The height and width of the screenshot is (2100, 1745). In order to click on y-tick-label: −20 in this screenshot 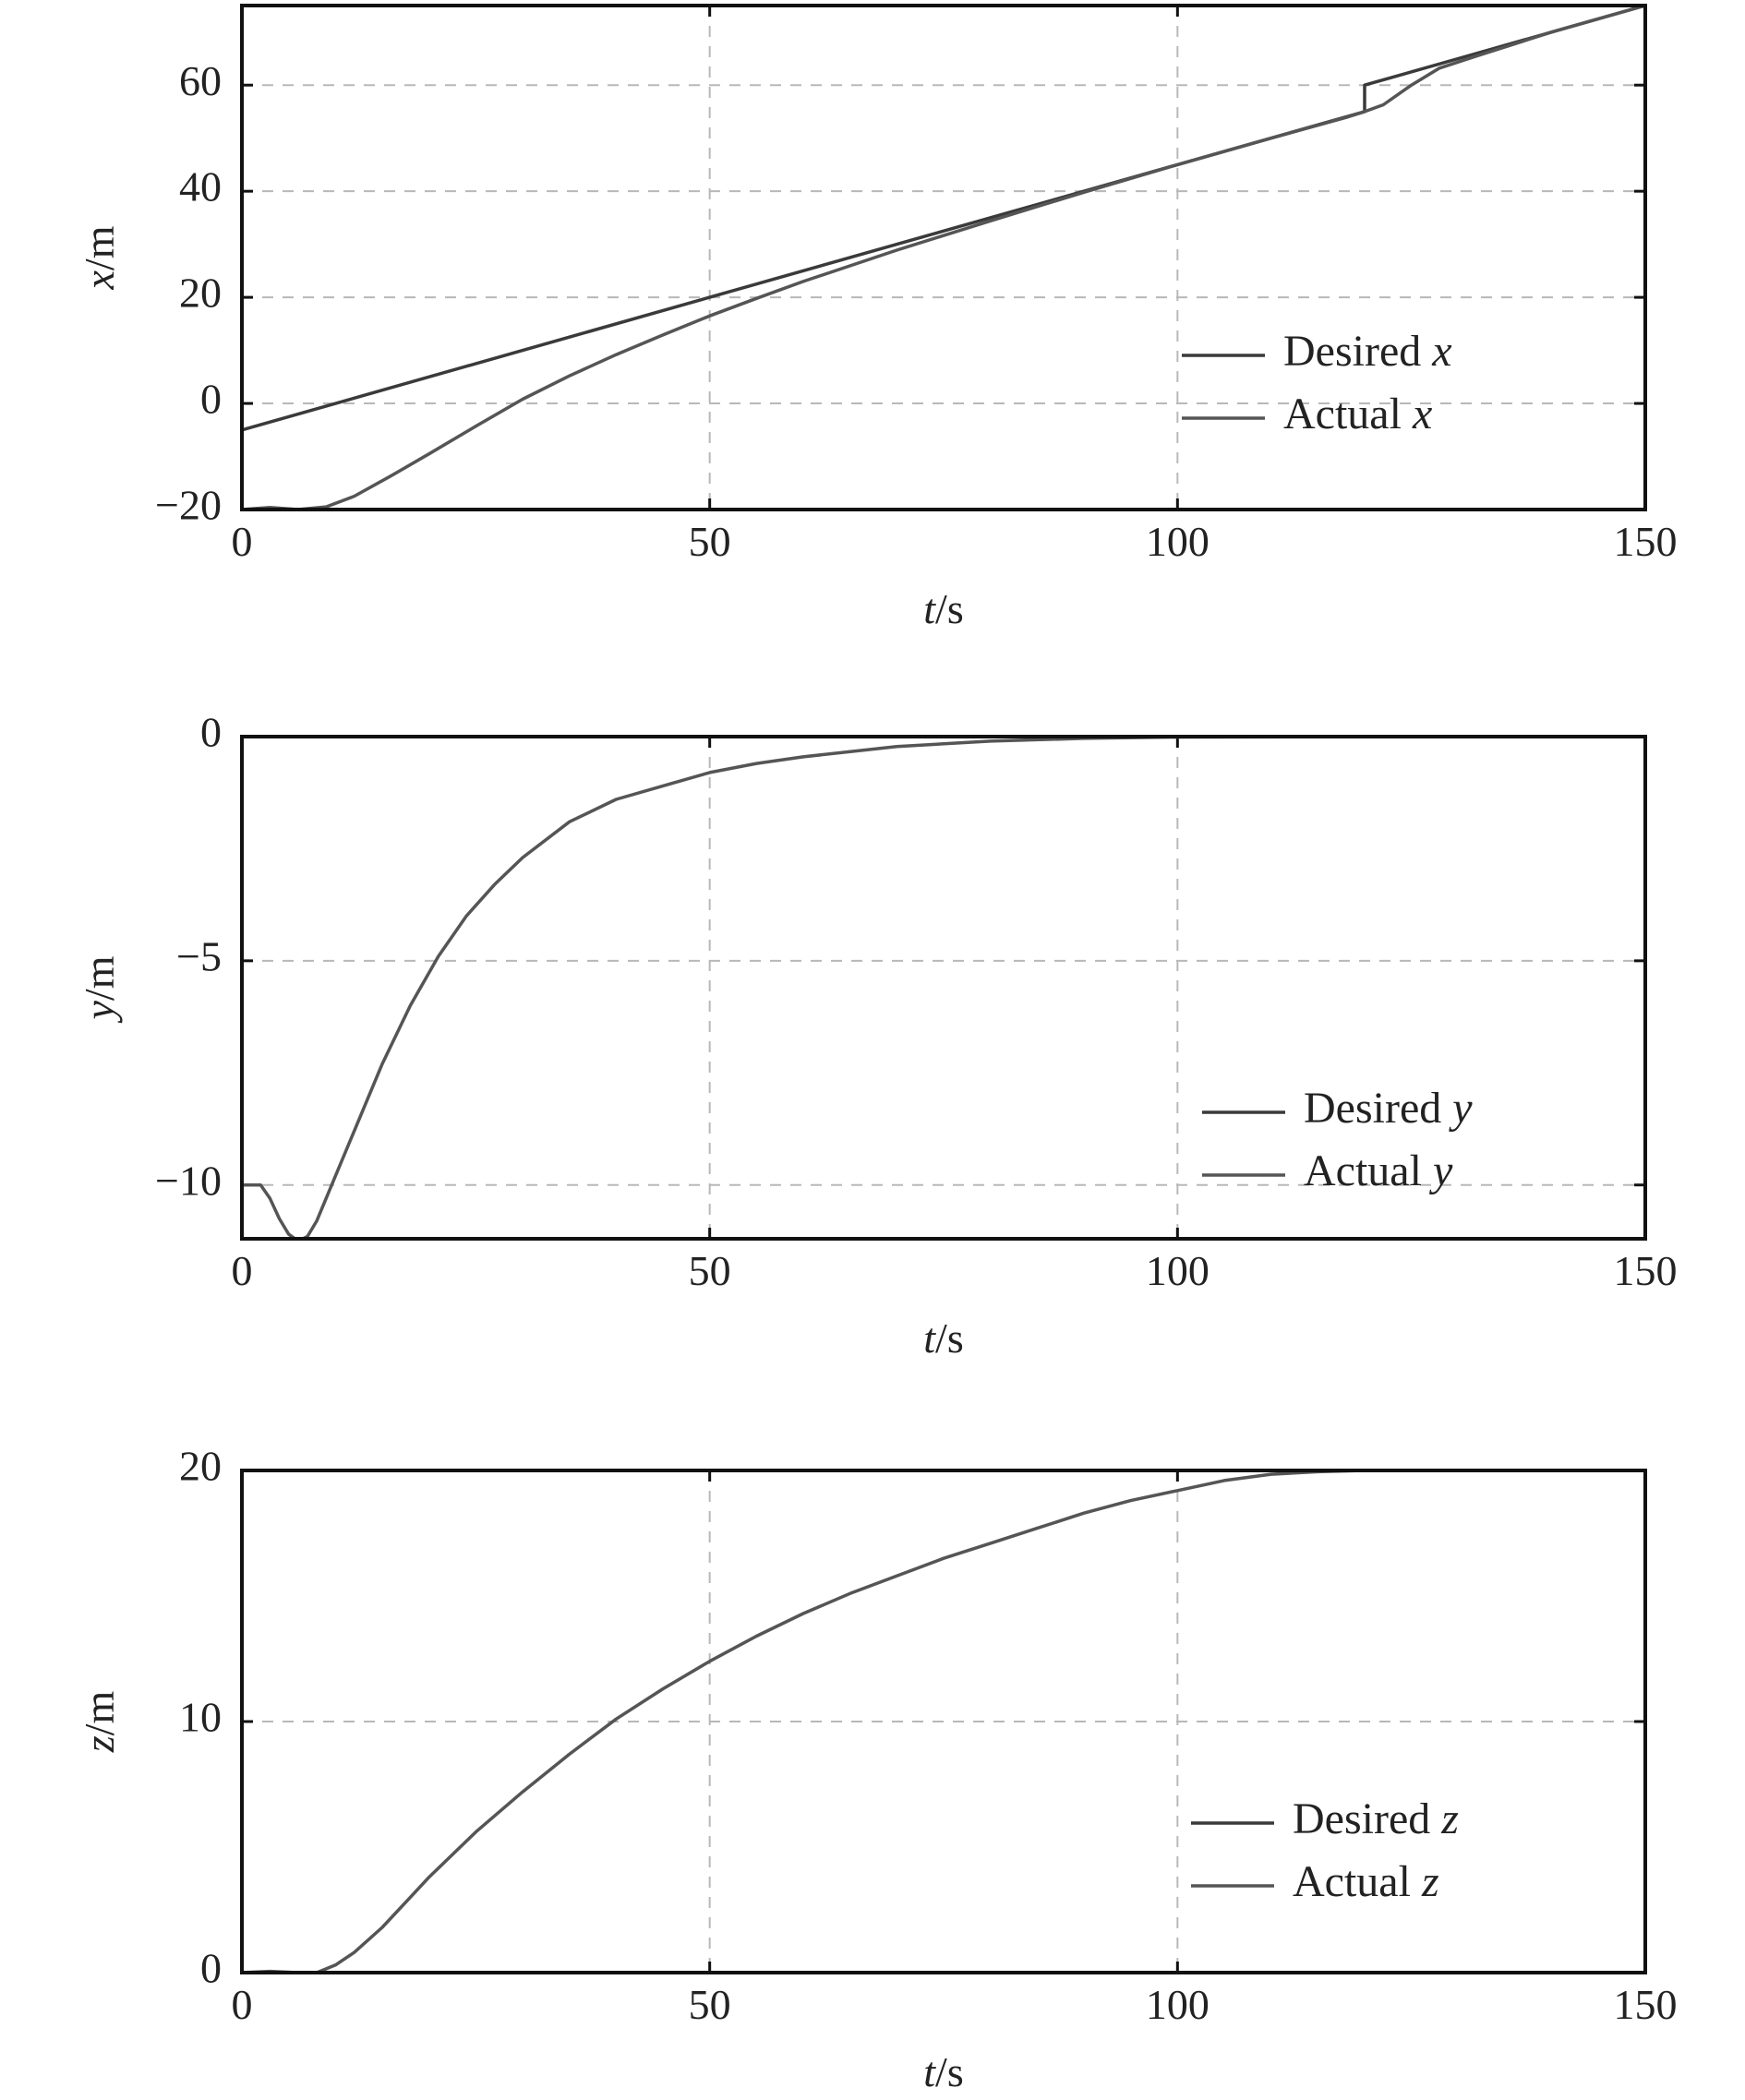, I will do `click(188, 505)`.